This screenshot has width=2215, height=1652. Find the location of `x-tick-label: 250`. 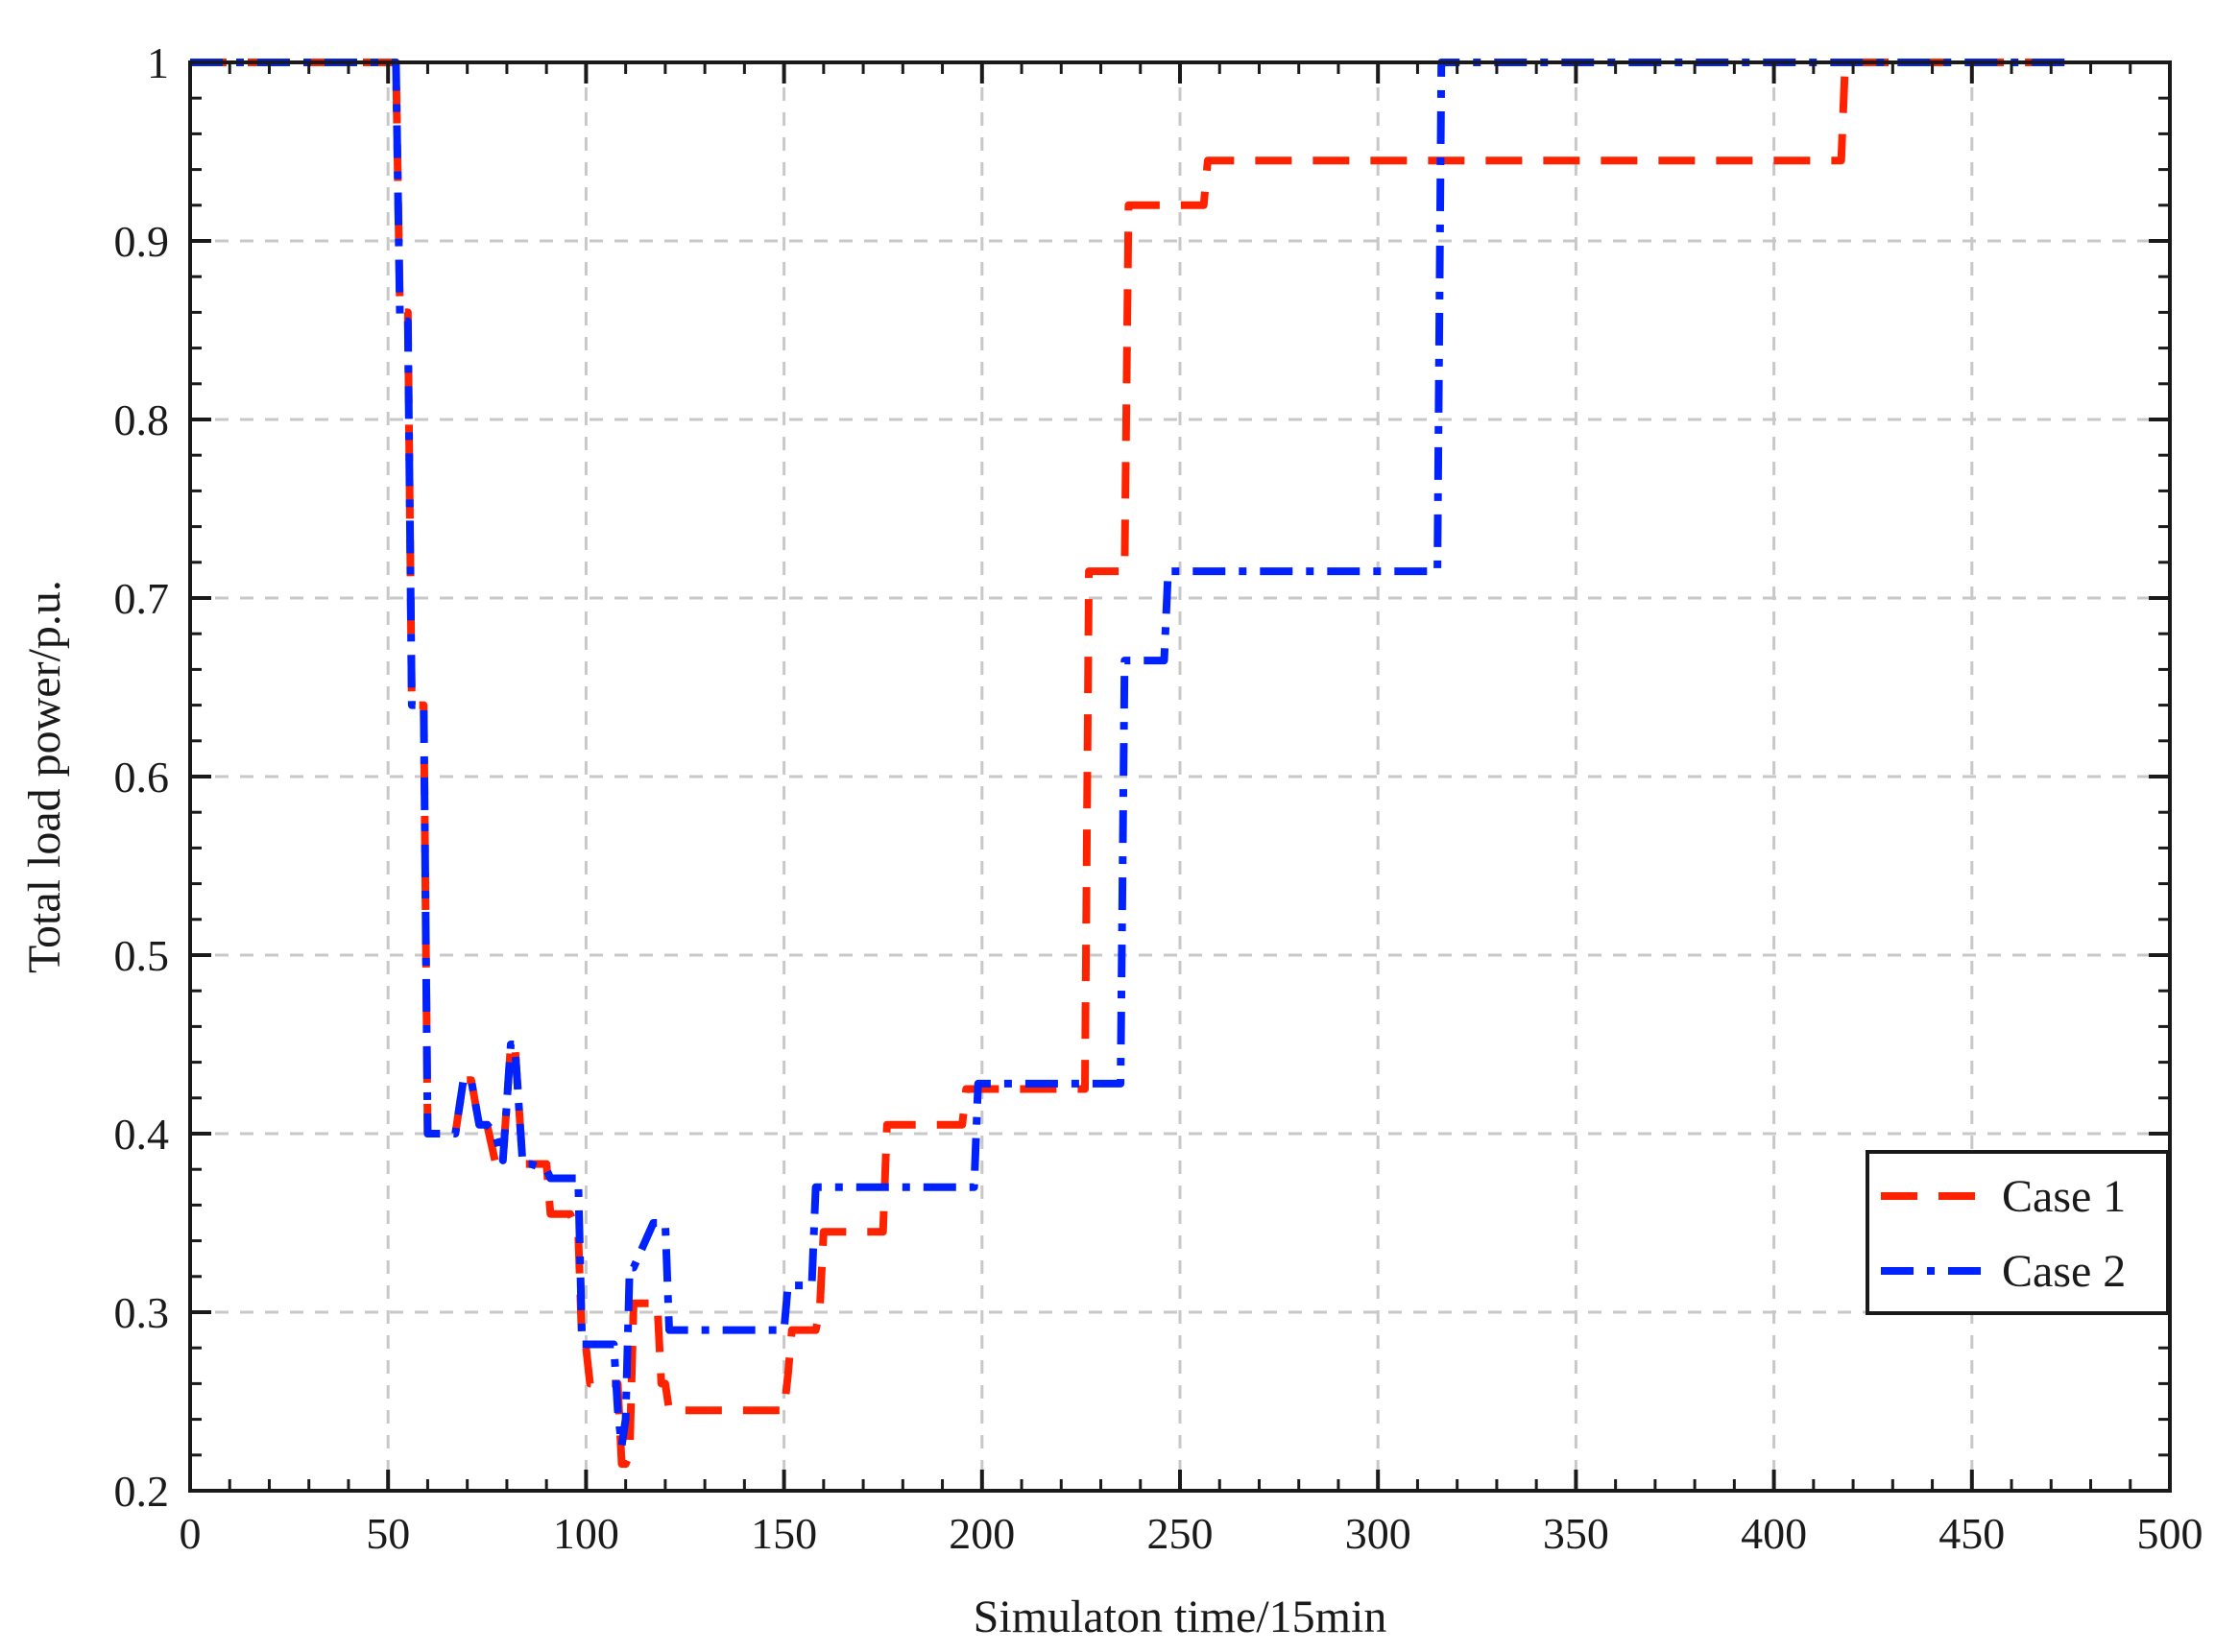

x-tick-label: 250 is located at coordinates (1180, 1533).